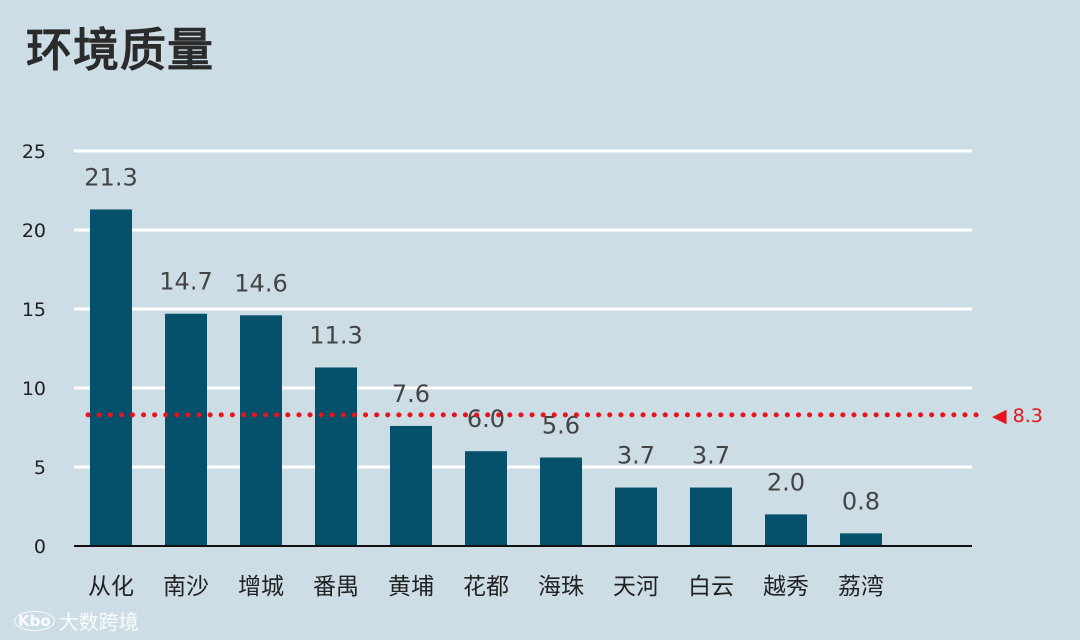 This screenshot has width=1080, height=640. What do you see at coordinates (561, 587) in the screenshot?
I see `x-tick-label: 海珠` at bounding box center [561, 587].